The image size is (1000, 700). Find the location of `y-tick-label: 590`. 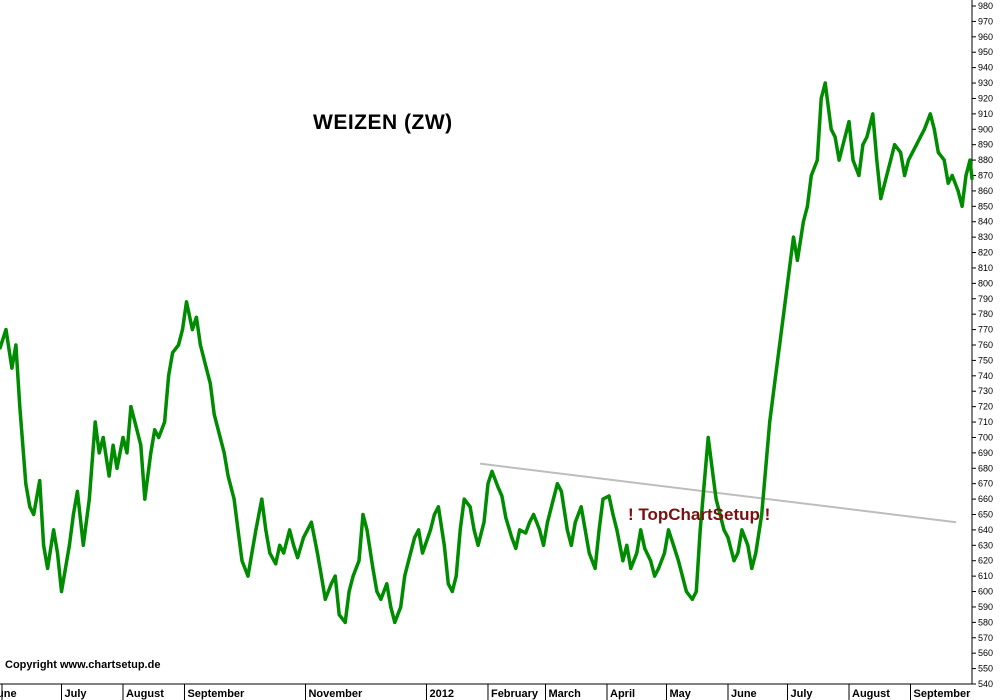

y-tick-label: 590 is located at coordinates (985, 607).